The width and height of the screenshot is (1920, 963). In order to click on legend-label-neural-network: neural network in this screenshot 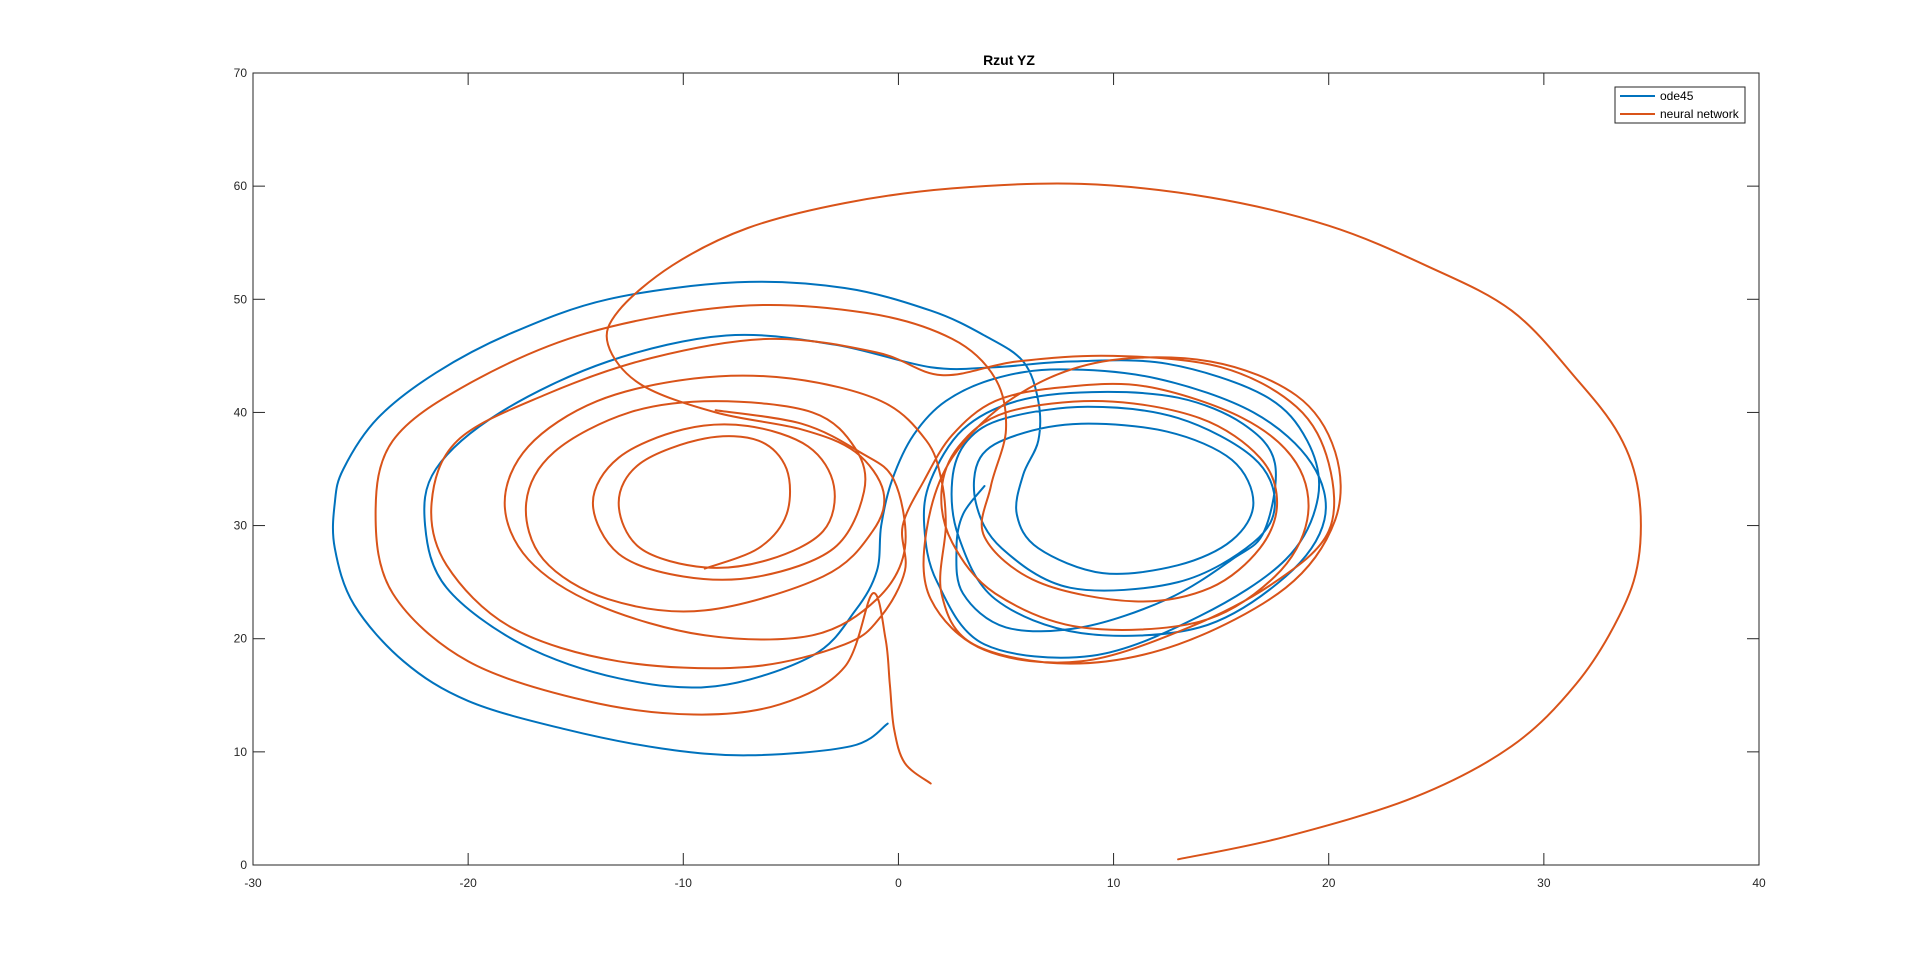, I will do `click(1700, 114)`.